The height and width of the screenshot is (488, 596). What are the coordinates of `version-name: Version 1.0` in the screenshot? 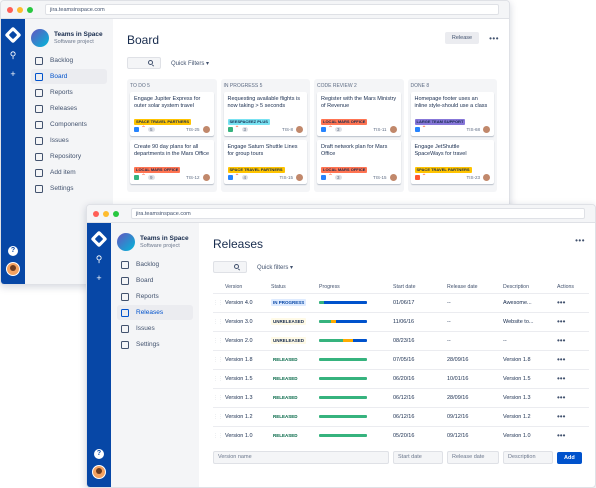 It's located at (248, 435).